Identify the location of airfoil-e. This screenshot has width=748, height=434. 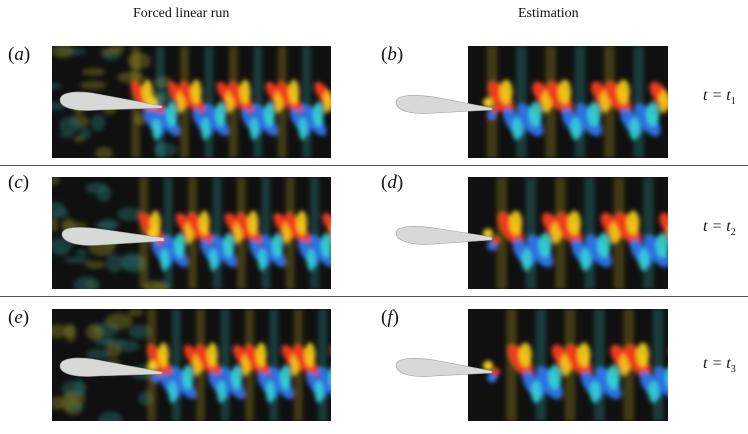
(111, 367).